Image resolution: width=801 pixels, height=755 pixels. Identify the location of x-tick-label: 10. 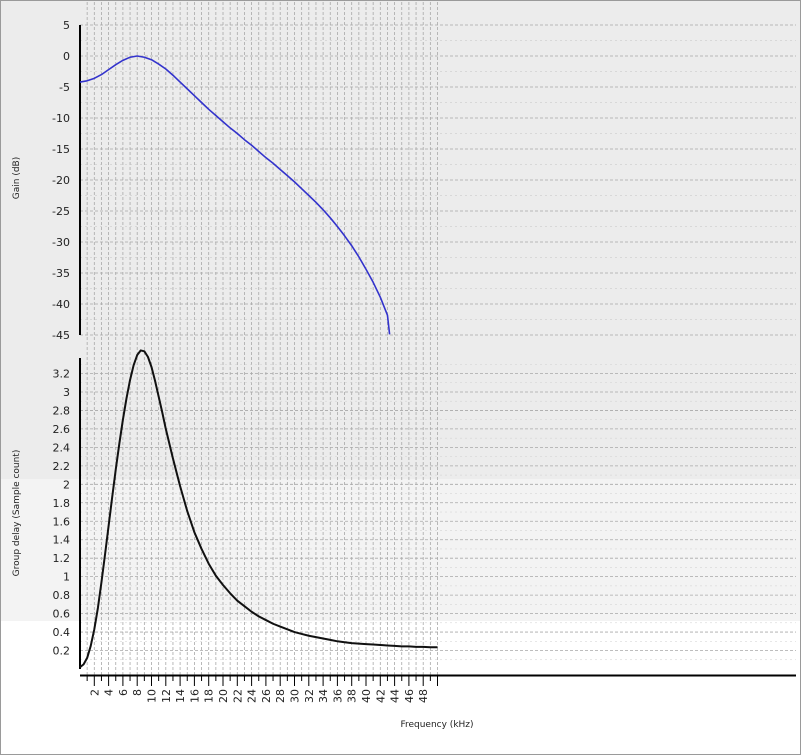
(152, 696).